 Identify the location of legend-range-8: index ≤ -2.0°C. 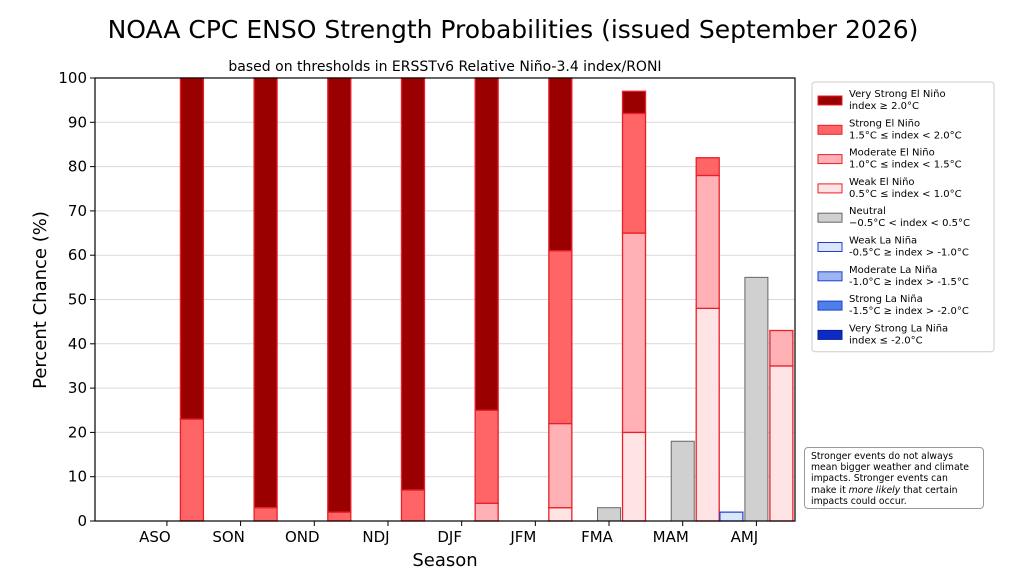
(886, 340).